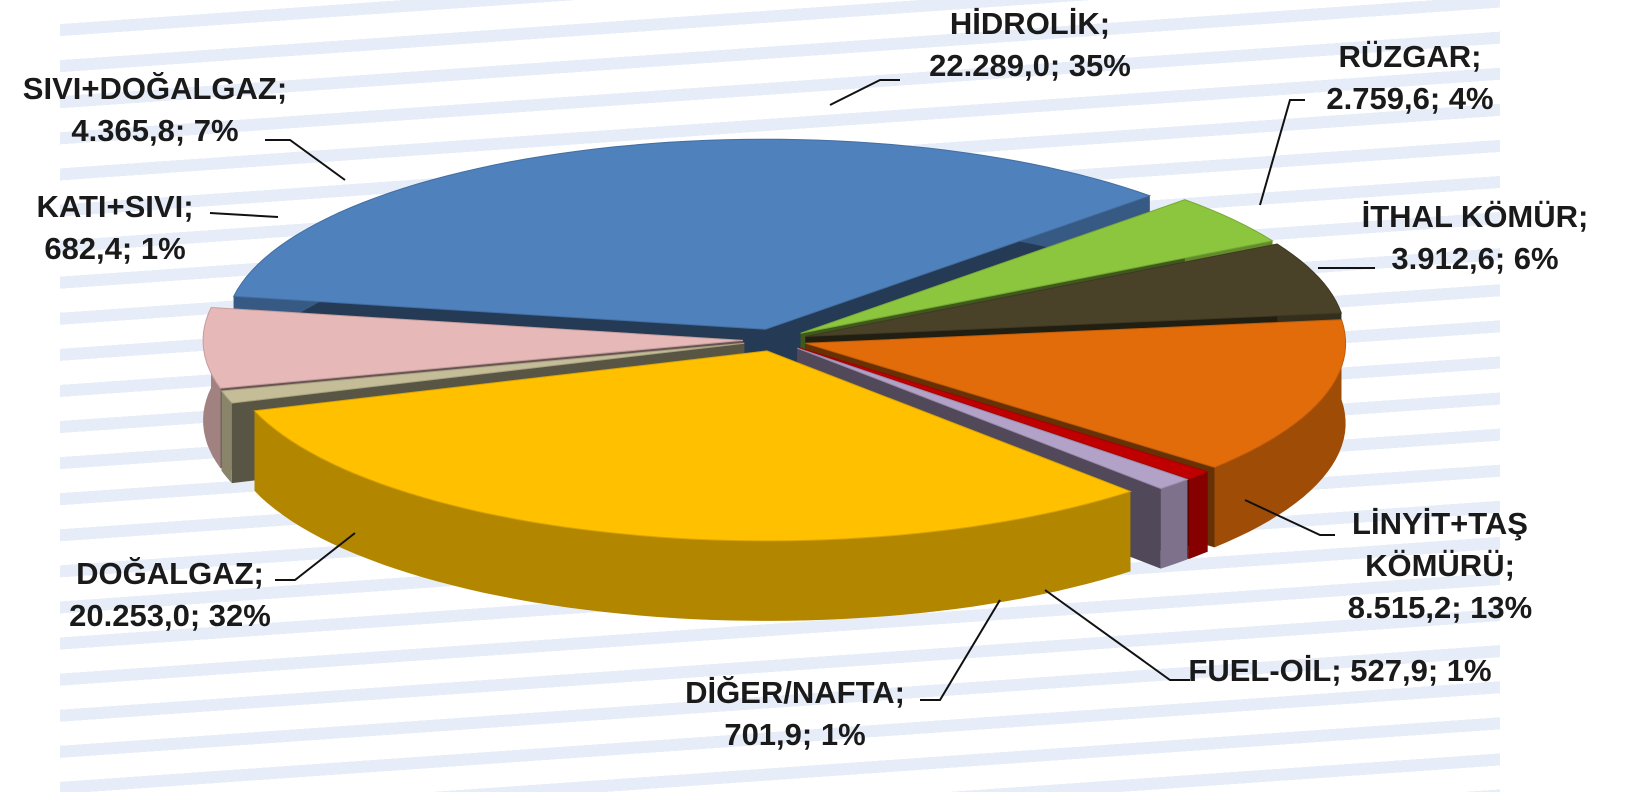  I want to click on label-value: 22.289,0; 35%, so click(1030, 65).